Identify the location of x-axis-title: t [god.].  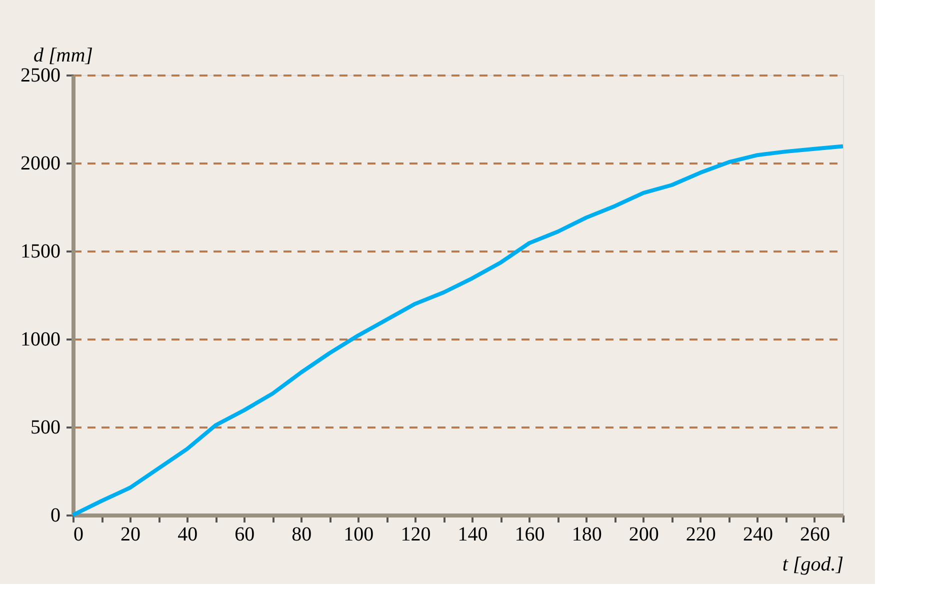
(813, 565).